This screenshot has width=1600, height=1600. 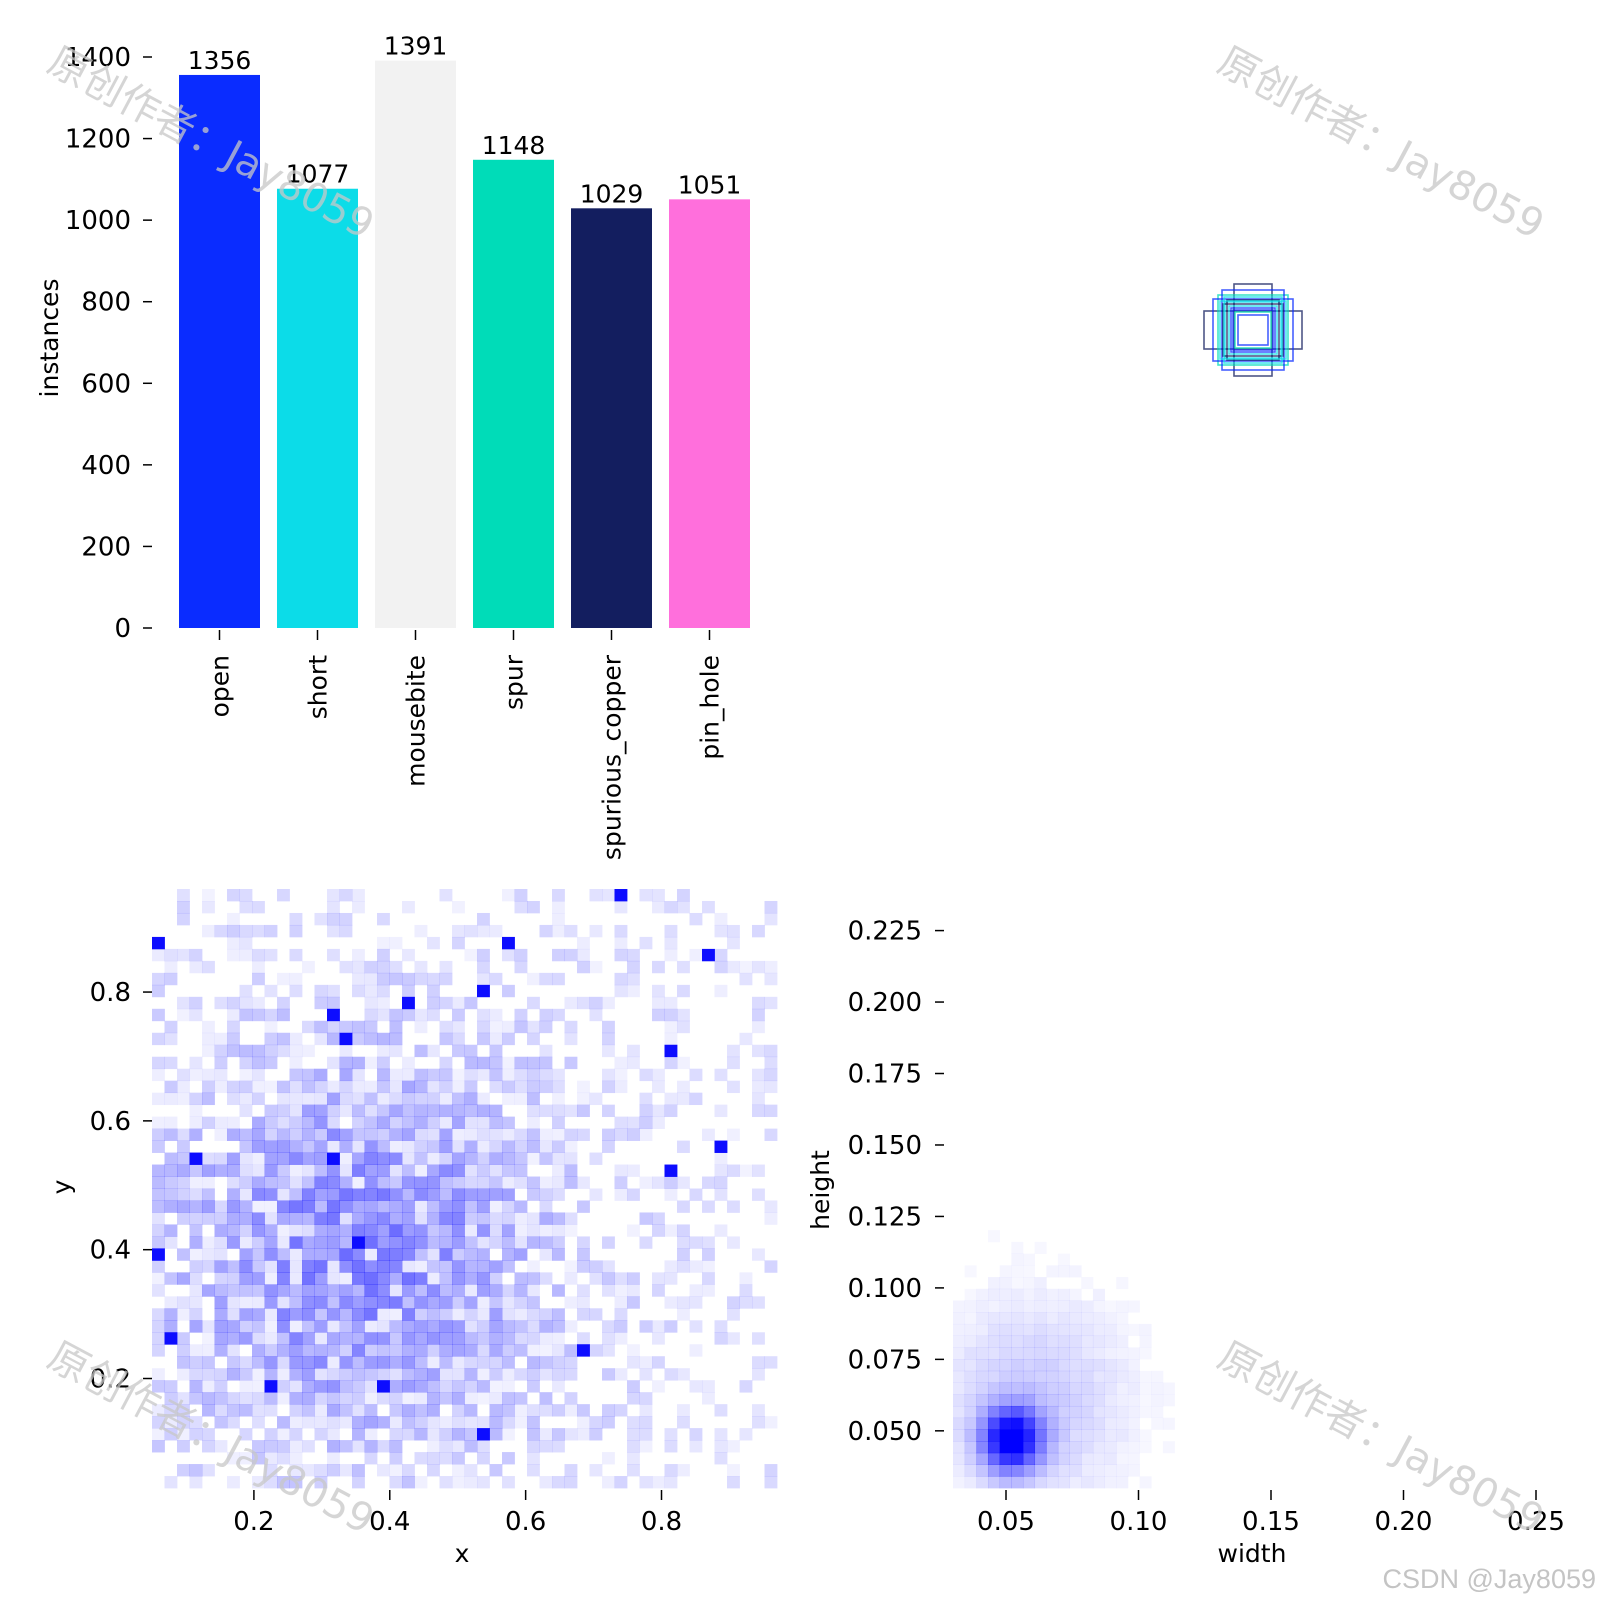 I want to click on xy-heatmap-cells, so click(x=465, y=1189).